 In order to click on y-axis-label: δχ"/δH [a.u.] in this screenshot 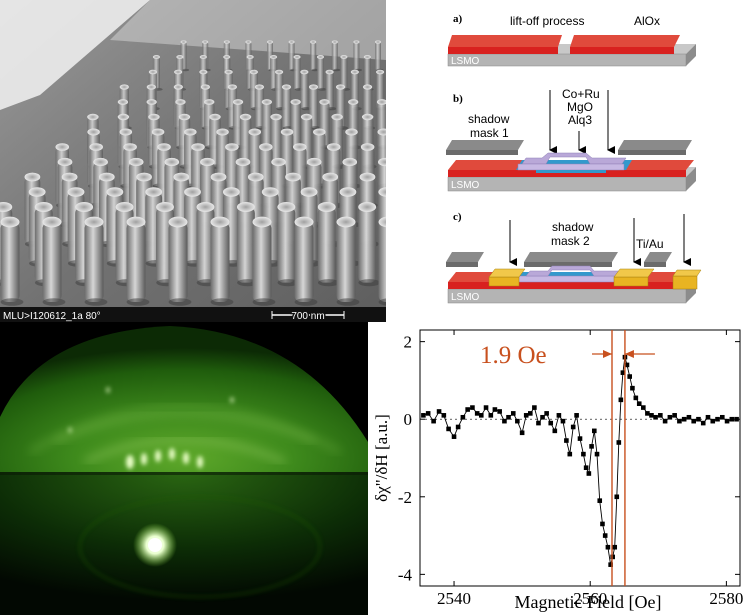, I will do `click(381, 458)`.